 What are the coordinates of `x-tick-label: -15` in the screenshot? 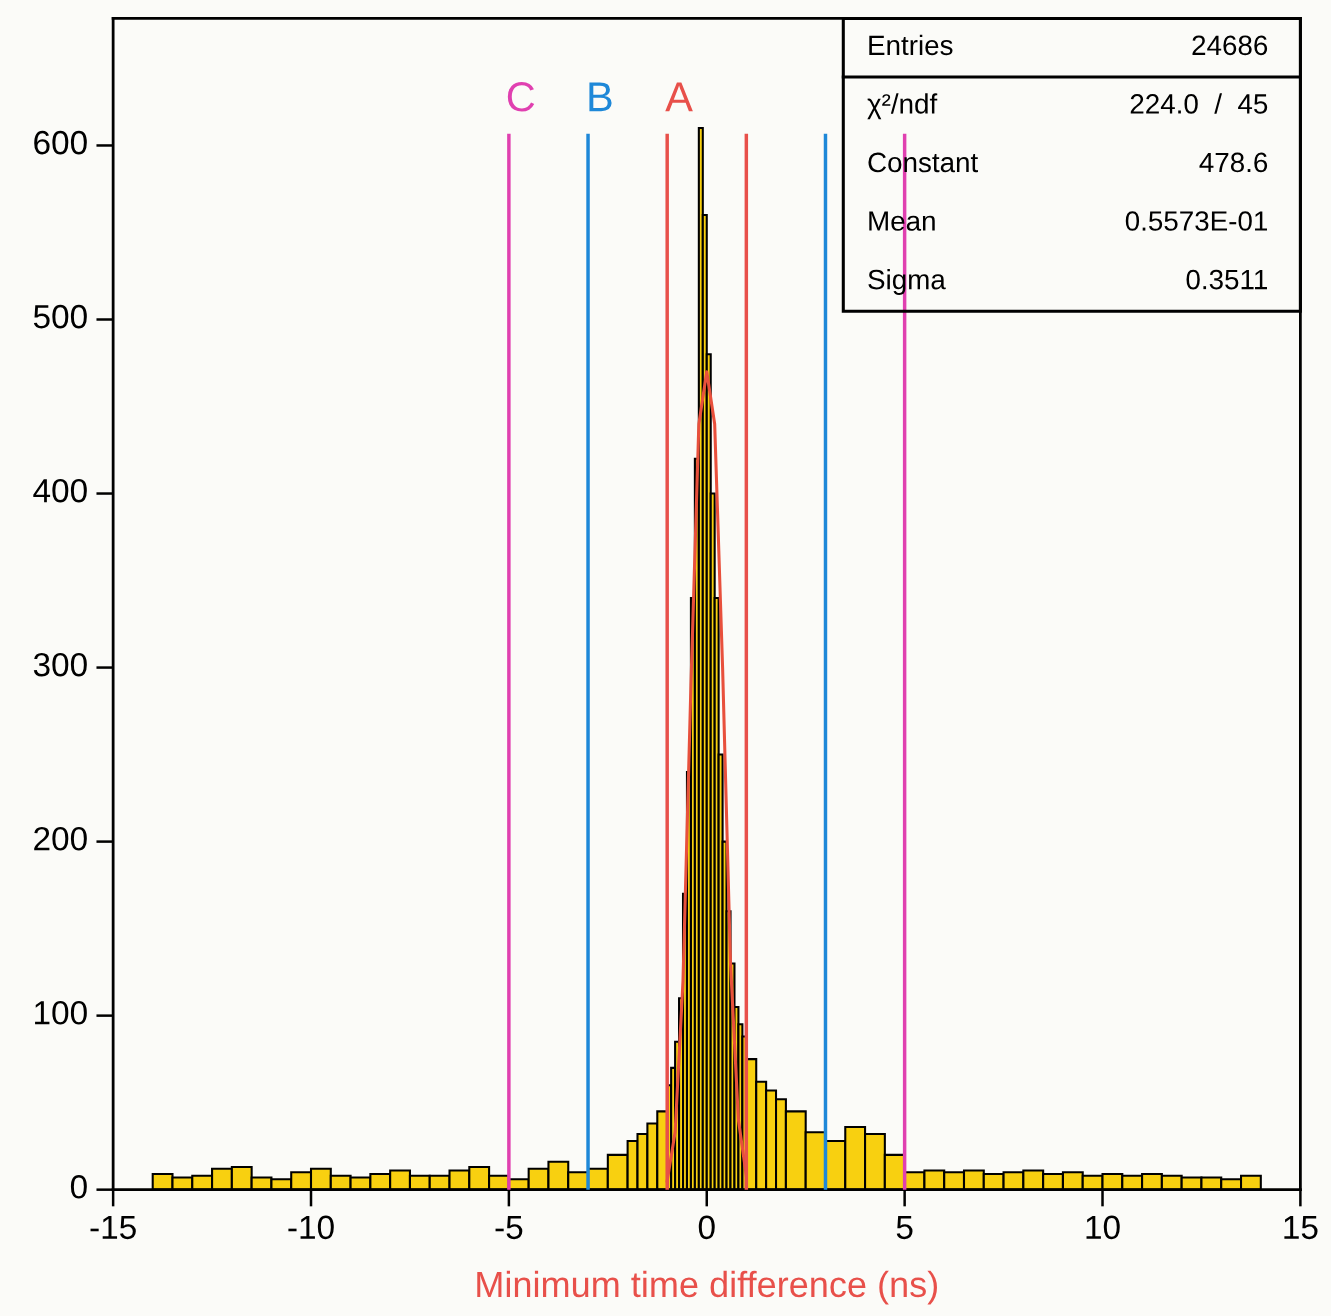 It's located at (113, 1227).